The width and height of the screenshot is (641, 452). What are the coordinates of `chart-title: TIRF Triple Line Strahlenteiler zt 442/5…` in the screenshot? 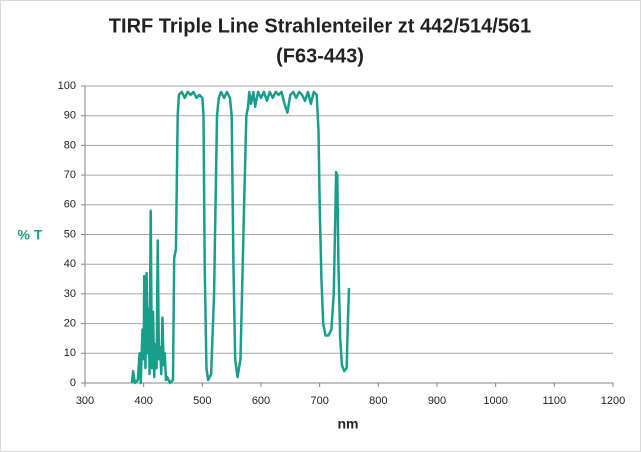 It's located at (320, 26).